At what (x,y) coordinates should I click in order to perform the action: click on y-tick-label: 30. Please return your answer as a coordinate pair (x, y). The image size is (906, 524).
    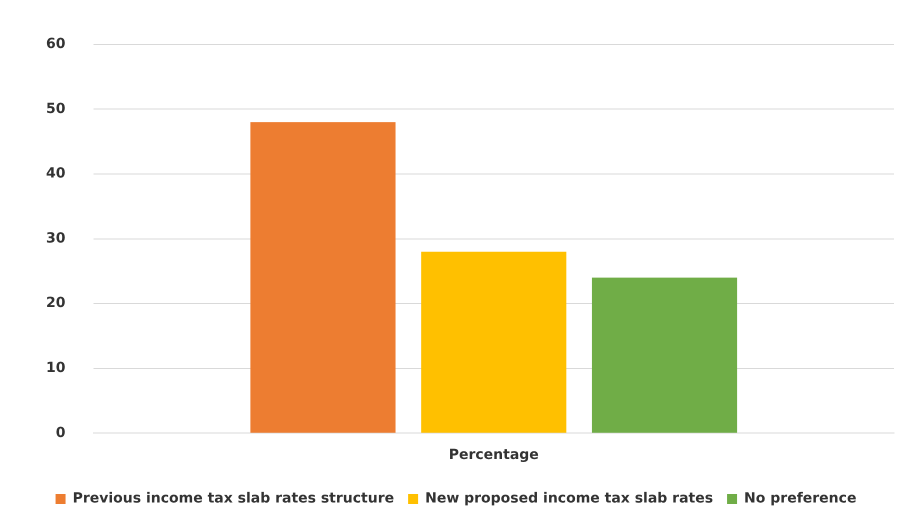
    Looking at the image, I should click on (56, 238).